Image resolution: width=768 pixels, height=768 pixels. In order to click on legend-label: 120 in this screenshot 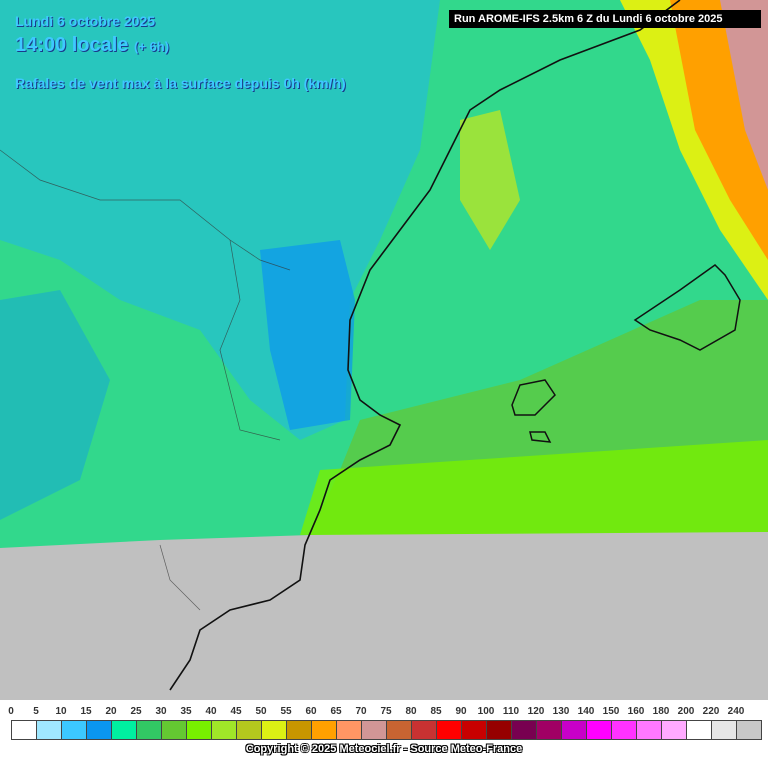, I will do `click(536, 711)`.